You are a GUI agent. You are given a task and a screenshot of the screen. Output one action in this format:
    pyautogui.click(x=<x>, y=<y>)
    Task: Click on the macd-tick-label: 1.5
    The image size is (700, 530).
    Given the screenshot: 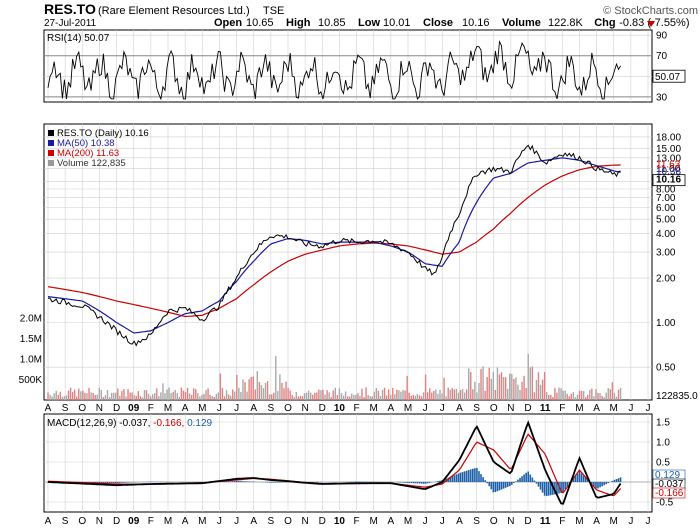 What is the action you would take?
    pyautogui.click(x=663, y=423)
    